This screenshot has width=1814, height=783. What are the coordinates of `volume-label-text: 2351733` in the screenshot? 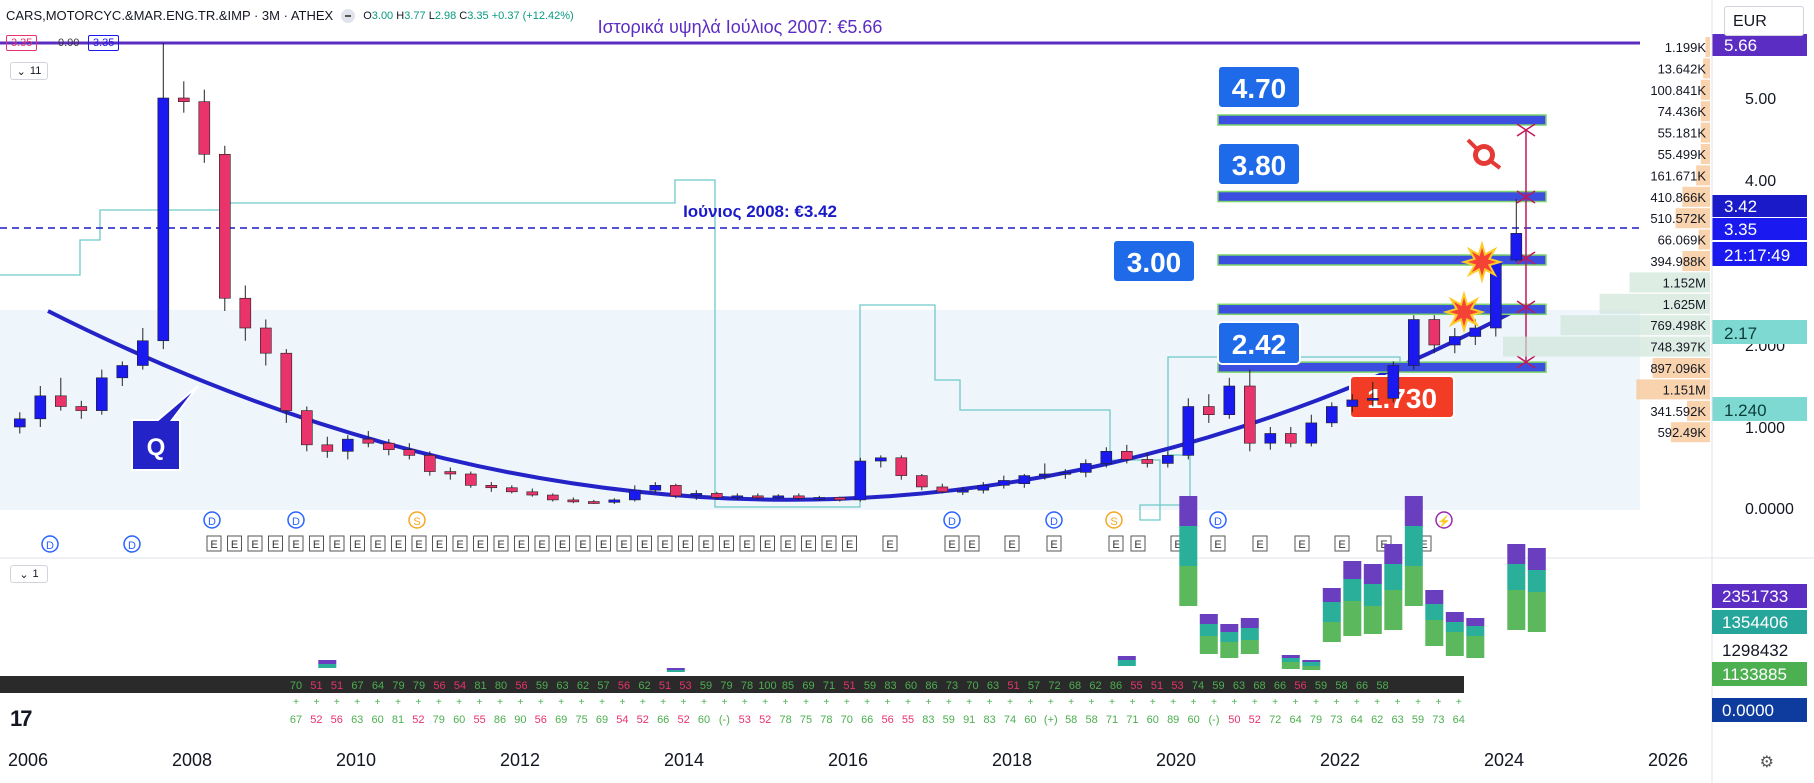 It's located at (1755, 596).